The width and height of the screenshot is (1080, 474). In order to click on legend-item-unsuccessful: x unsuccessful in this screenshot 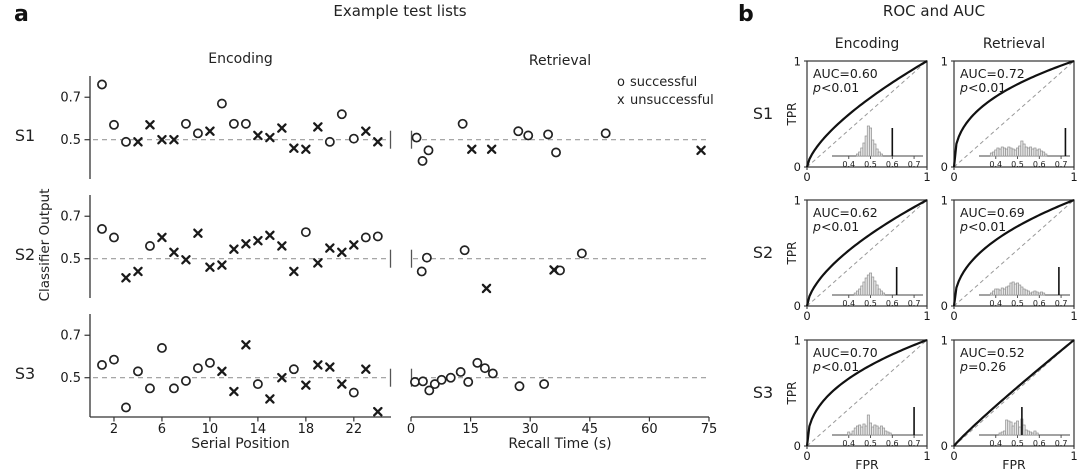, I will do `click(665, 101)`.